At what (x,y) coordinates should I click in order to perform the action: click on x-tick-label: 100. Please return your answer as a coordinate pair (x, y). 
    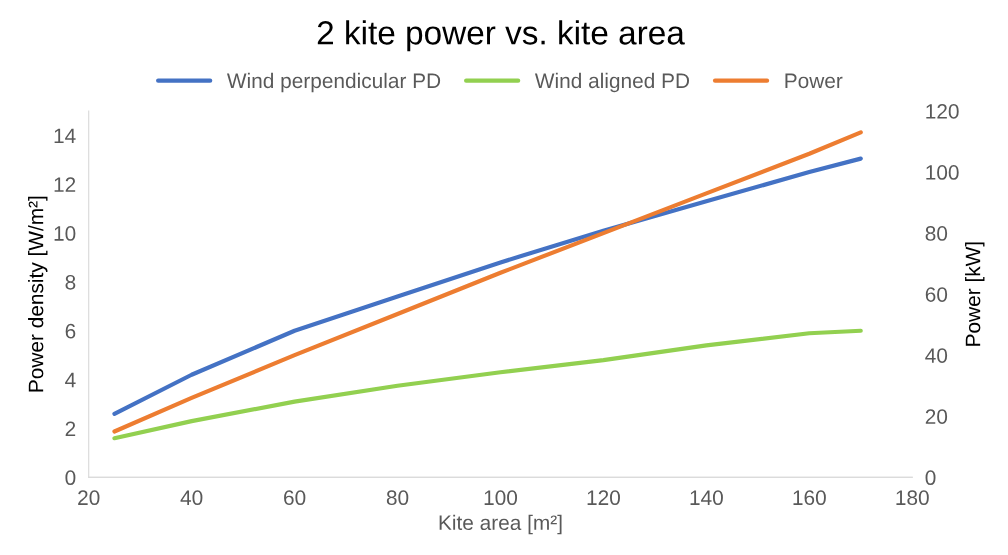
    Looking at the image, I should click on (501, 498).